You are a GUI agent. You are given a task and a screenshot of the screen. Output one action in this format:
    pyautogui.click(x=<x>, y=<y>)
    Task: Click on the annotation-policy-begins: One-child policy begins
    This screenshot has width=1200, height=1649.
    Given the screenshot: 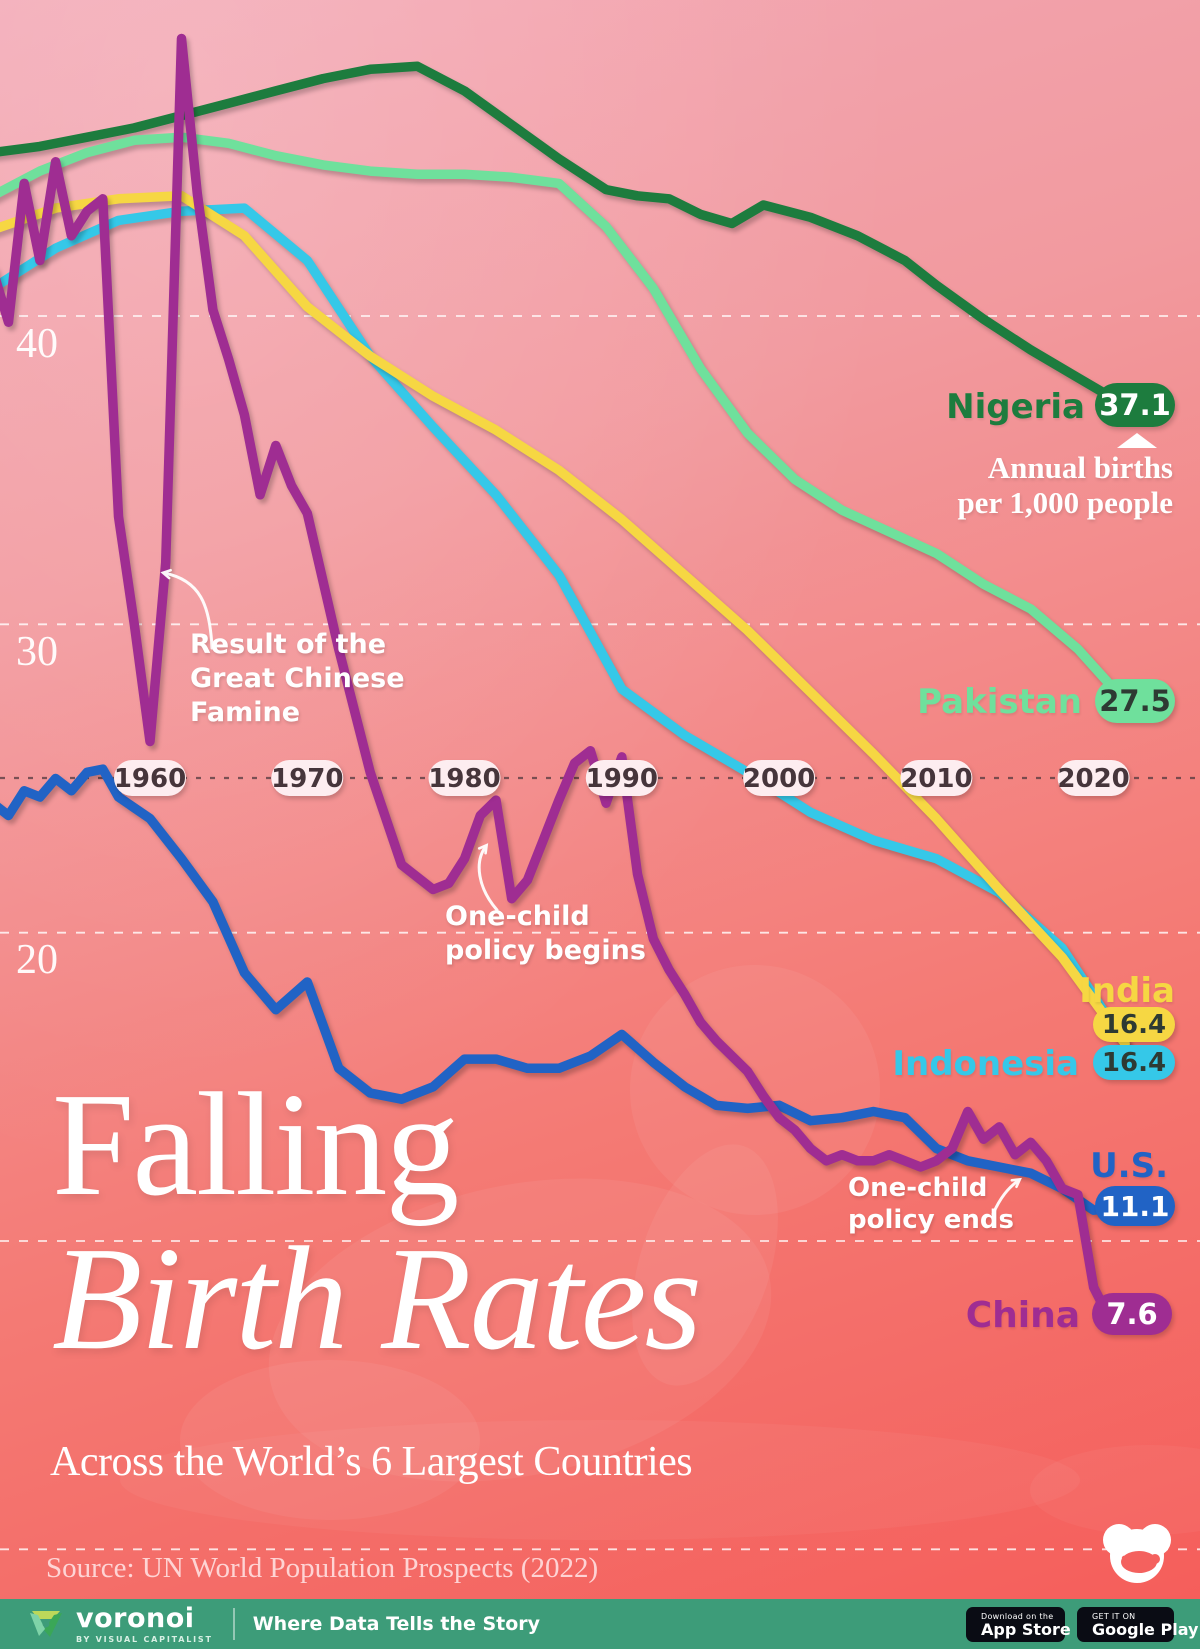 What is the action you would take?
    pyautogui.click(x=545, y=934)
    